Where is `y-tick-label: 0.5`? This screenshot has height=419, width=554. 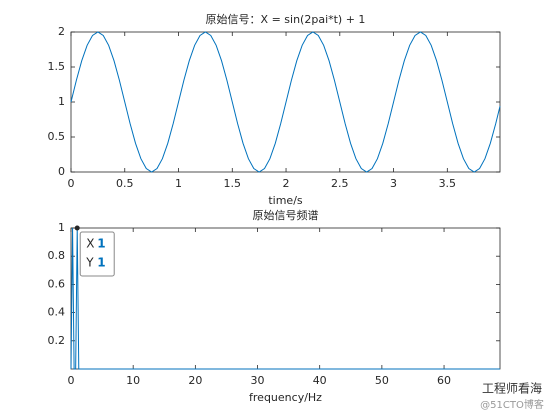 y-tick-label: 0.5 is located at coordinates (57, 136).